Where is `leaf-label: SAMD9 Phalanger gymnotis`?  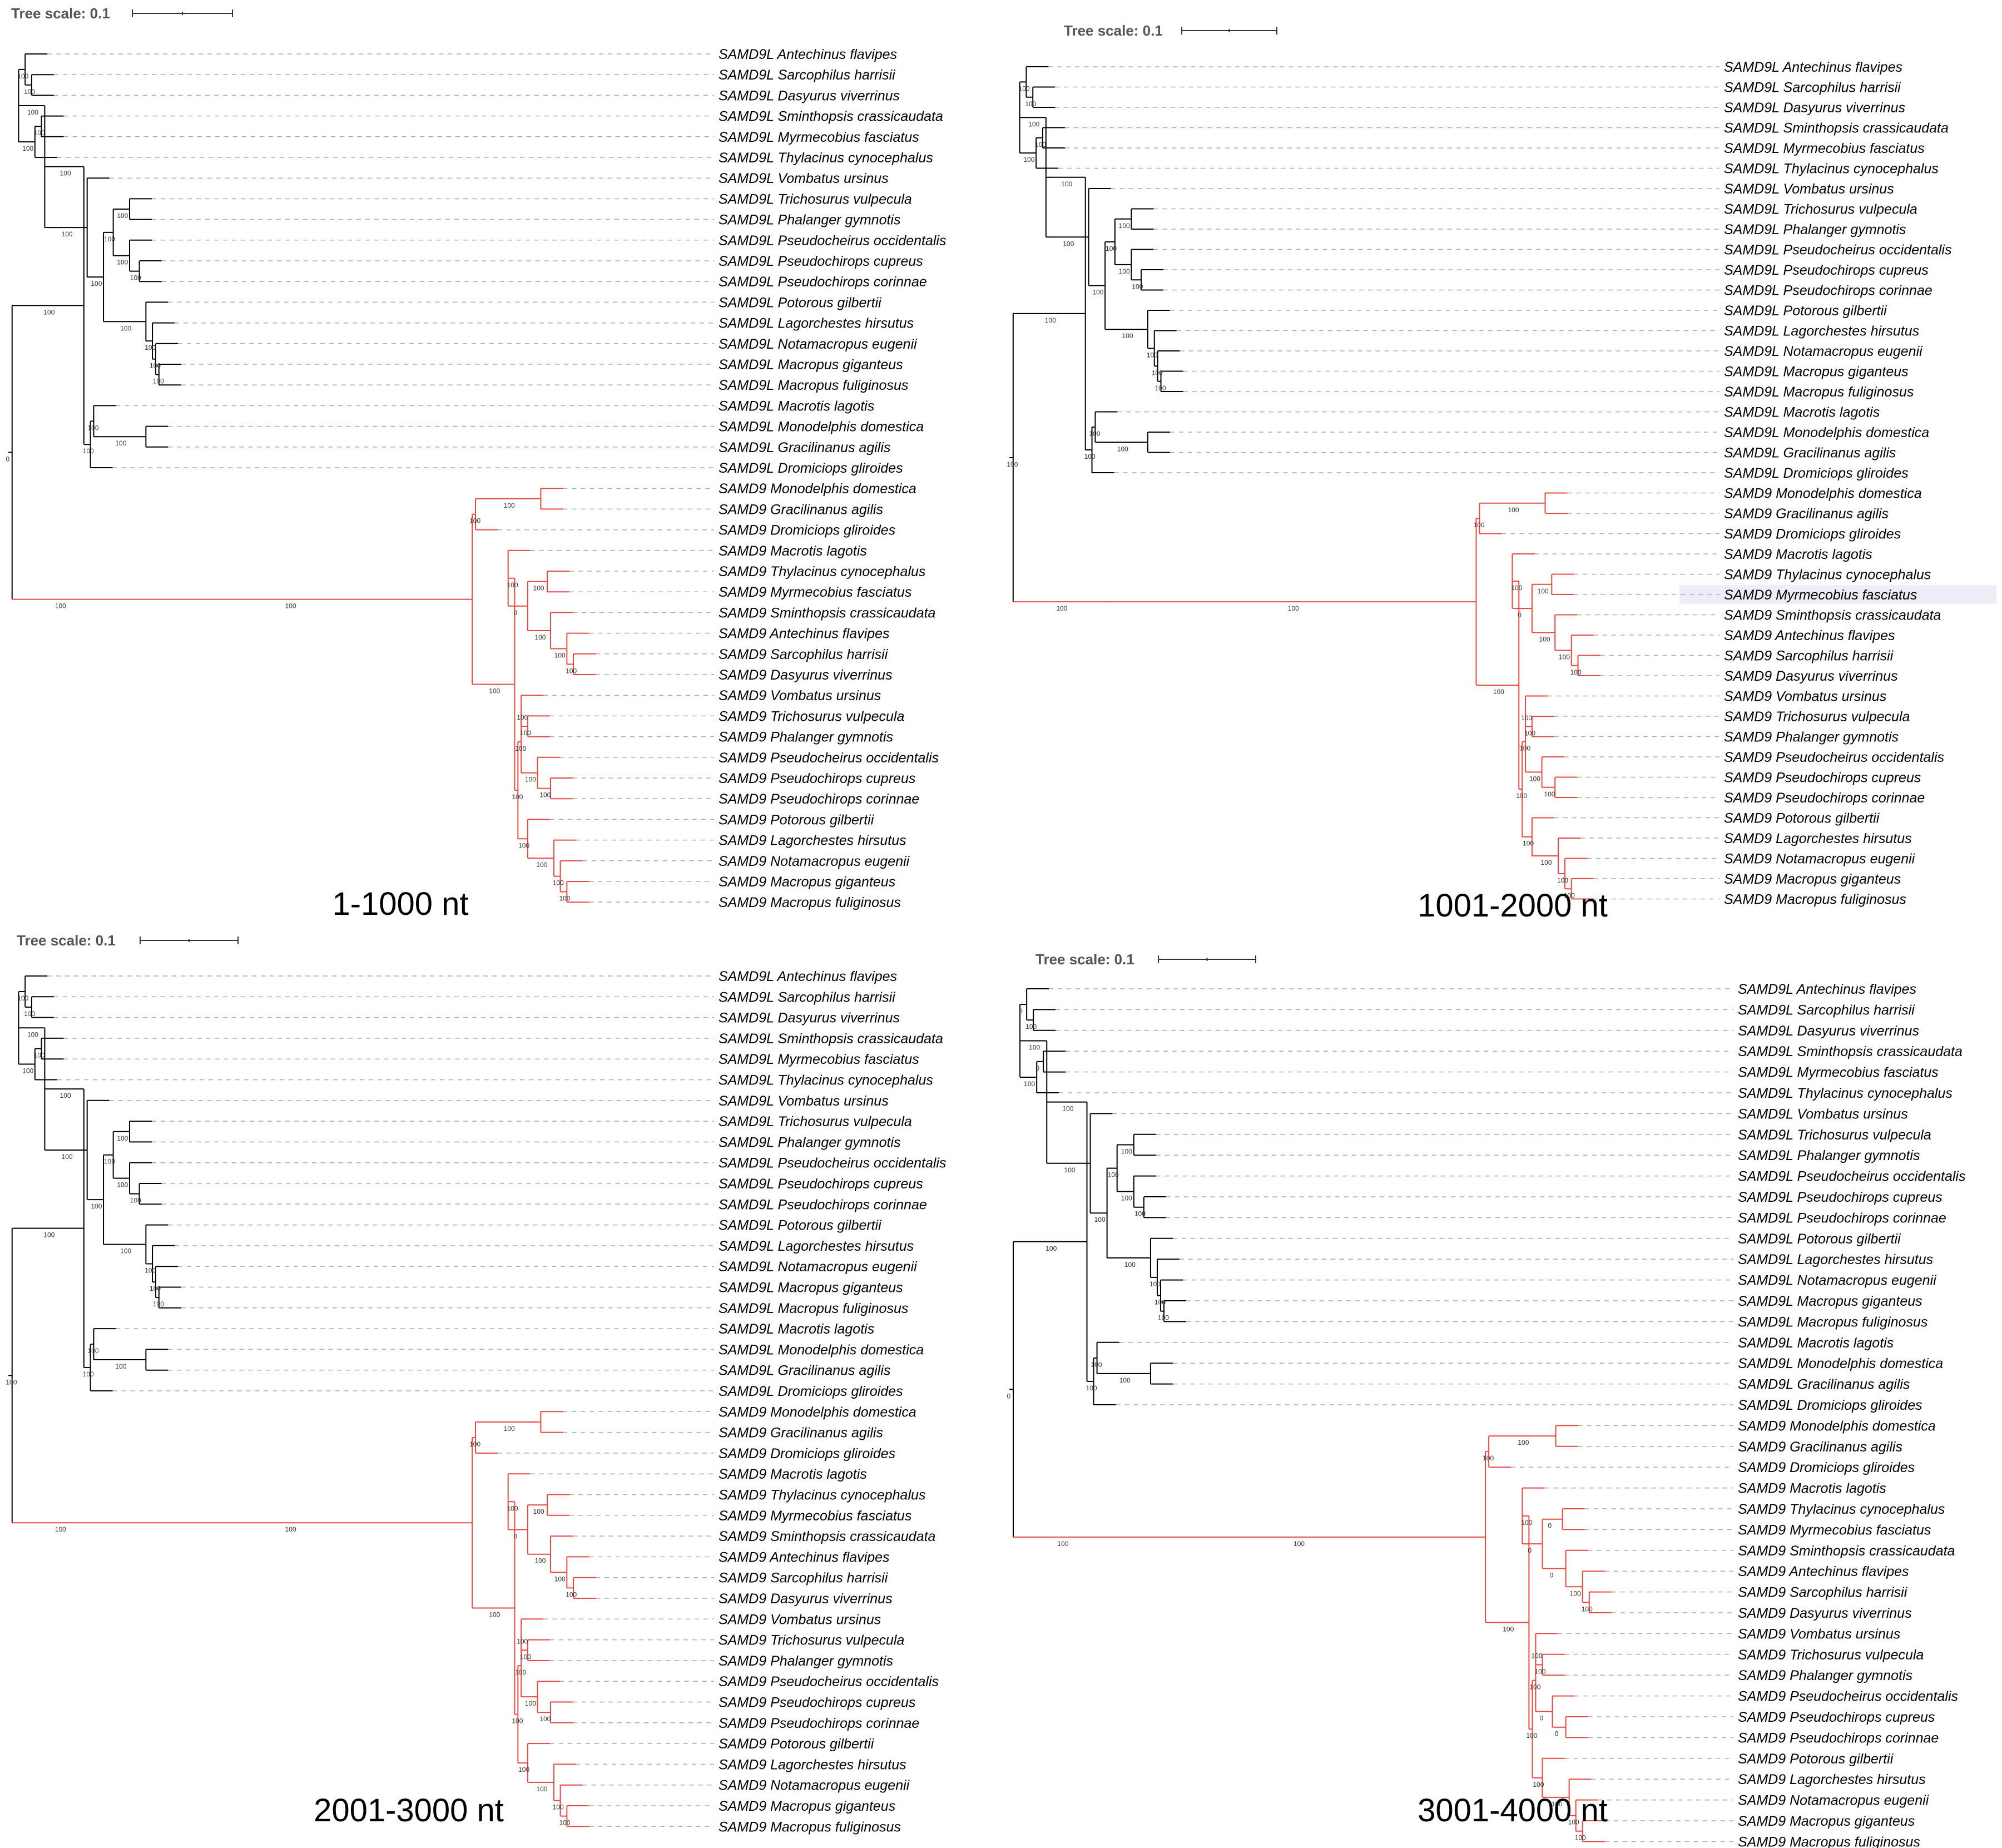 leaf-label: SAMD9 Phalanger gymnotis is located at coordinates (805, 1661).